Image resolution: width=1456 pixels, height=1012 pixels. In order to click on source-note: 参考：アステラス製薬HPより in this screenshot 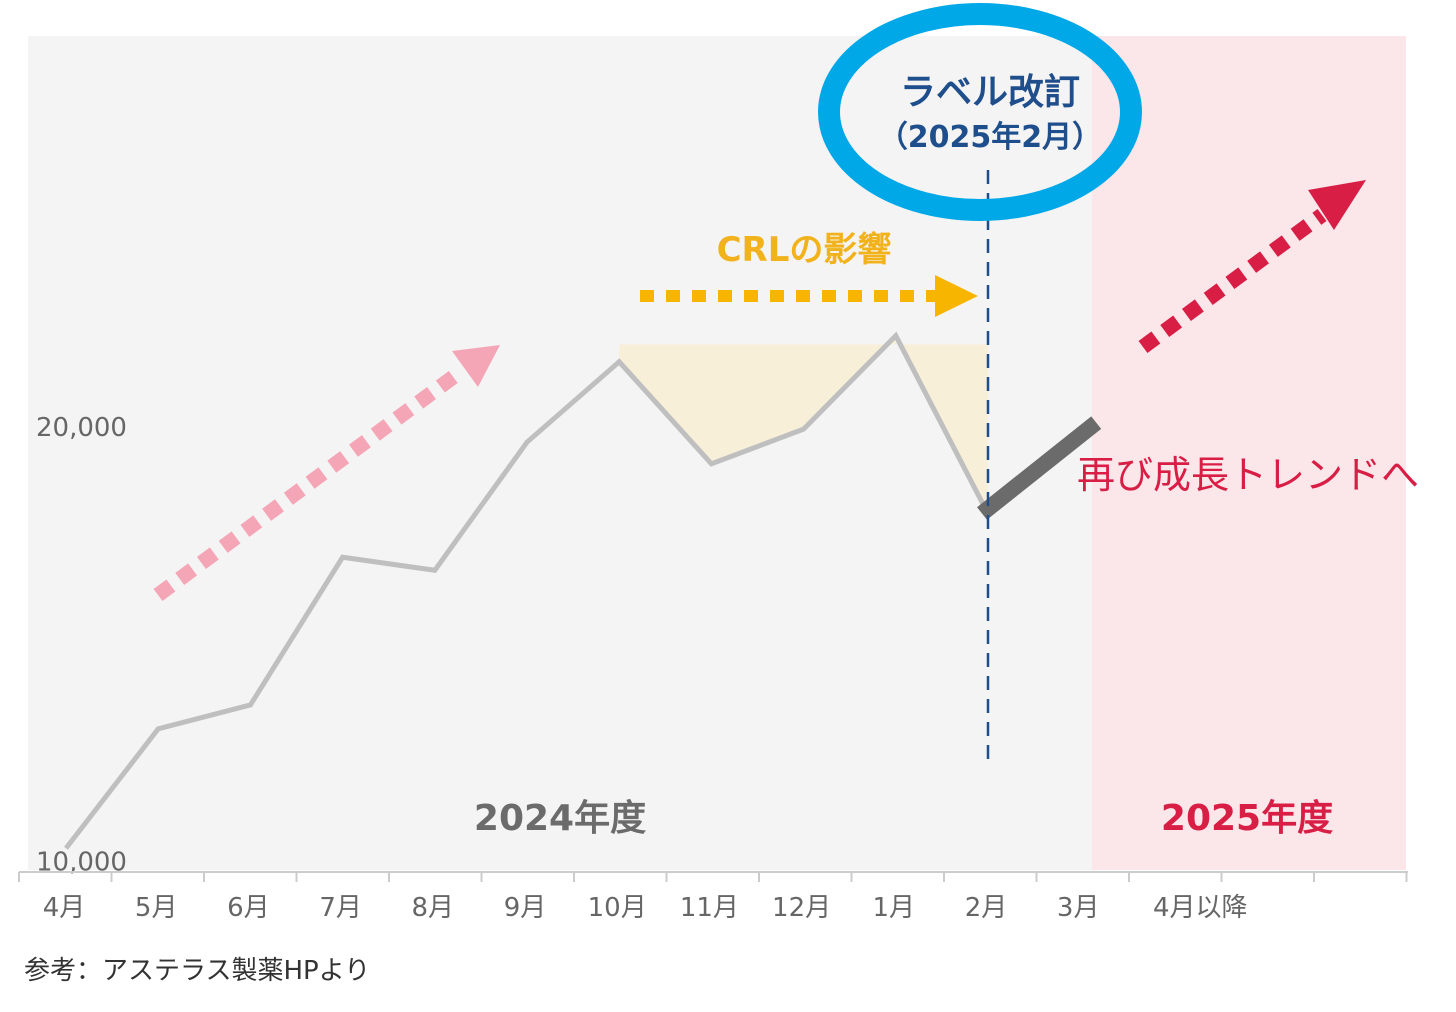, I will do `click(197, 971)`.